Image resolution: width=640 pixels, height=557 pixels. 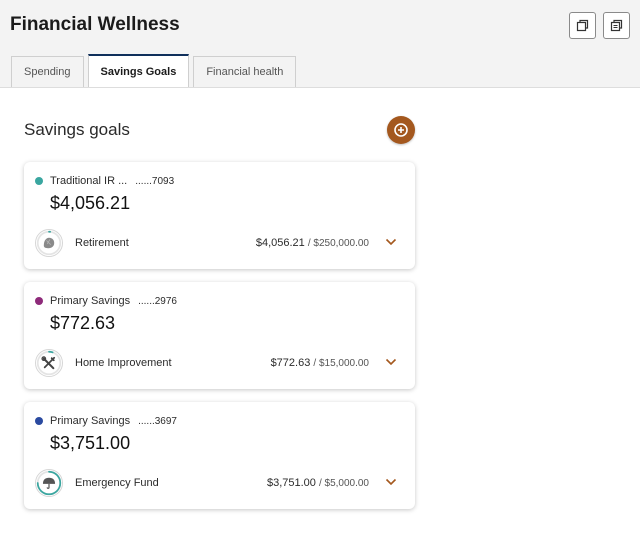 I want to click on goal-target: / $15,000.00, so click(x=341, y=363).